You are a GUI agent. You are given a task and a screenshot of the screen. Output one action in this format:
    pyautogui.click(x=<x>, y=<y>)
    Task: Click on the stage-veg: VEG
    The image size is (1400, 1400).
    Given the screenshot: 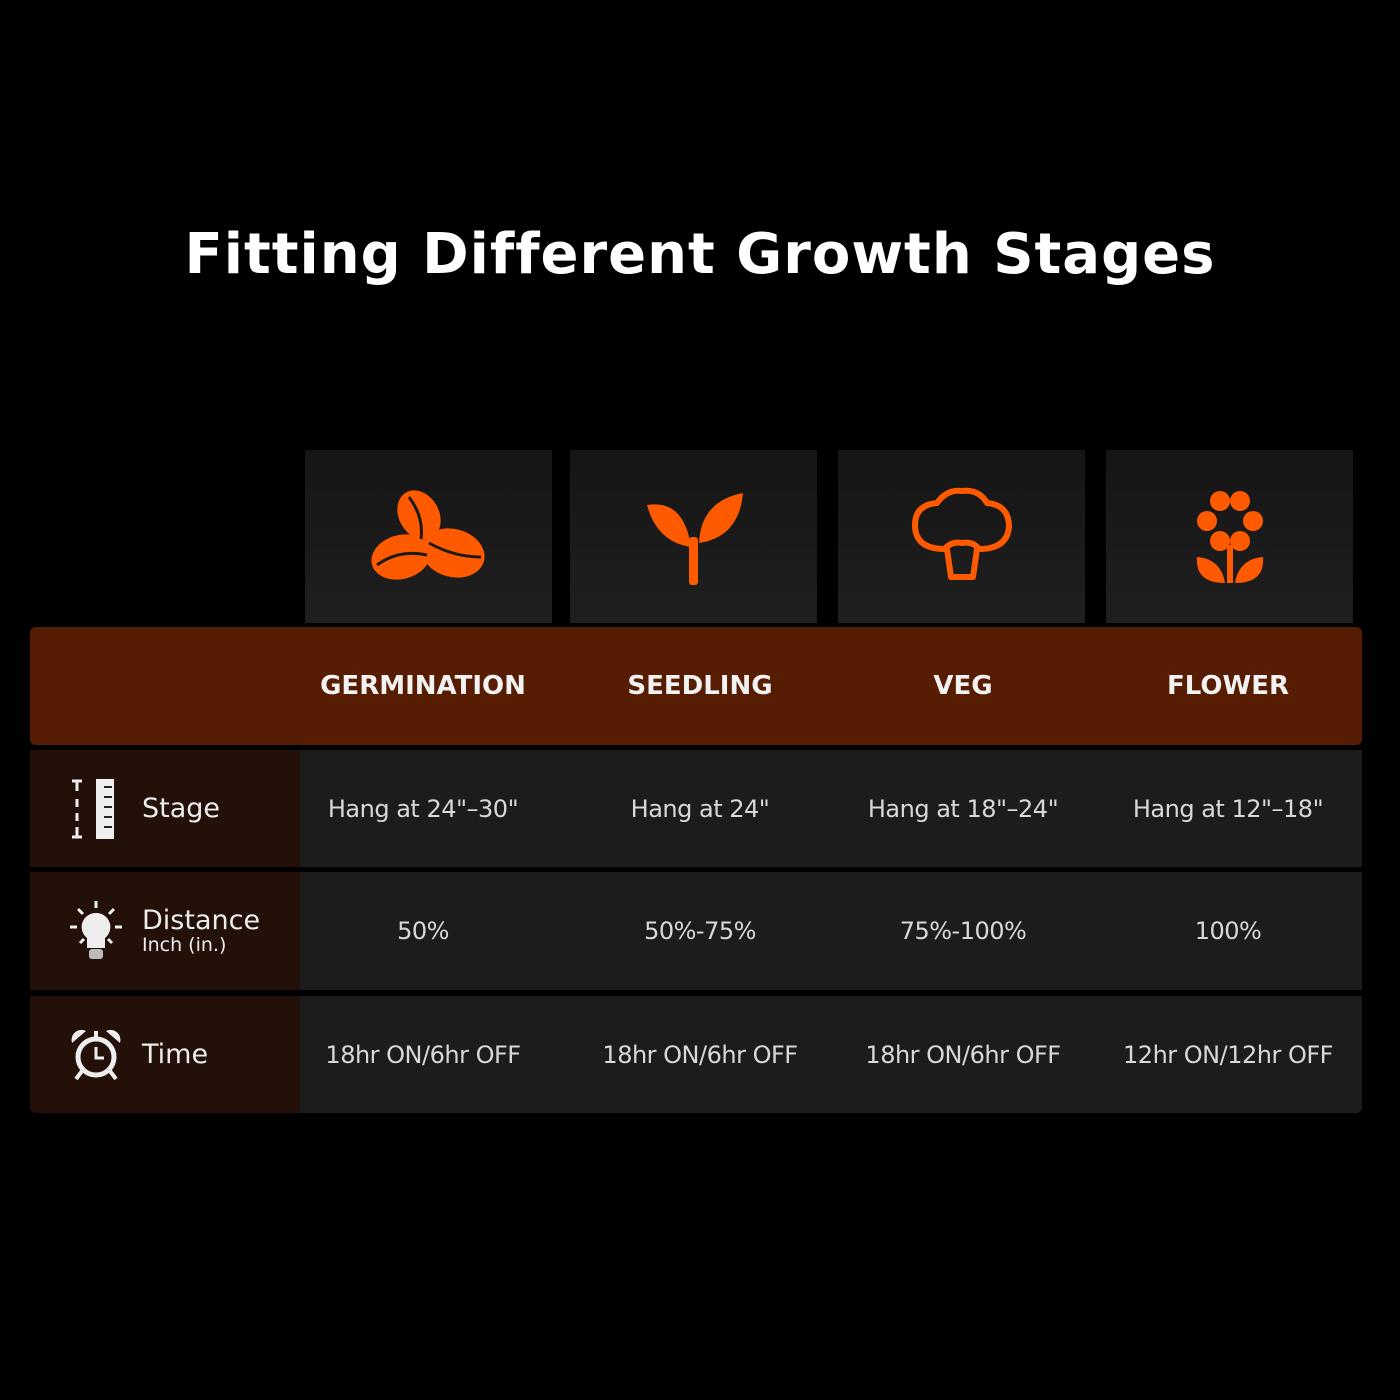 What is the action you would take?
    pyautogui.click(x=963, y=686)
    